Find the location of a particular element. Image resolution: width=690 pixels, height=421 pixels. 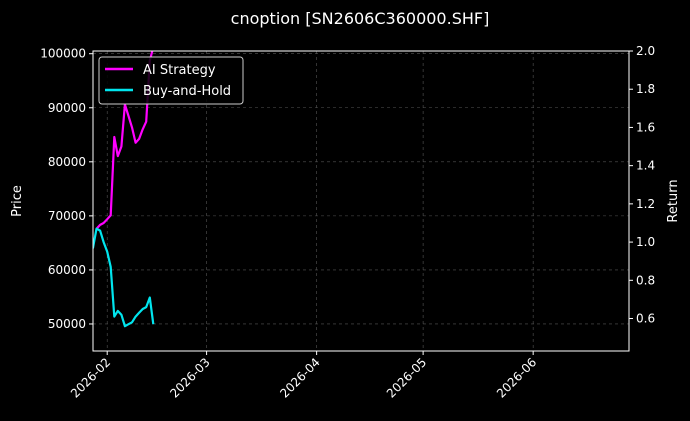

legend-box is located at coordinates (171, 80).